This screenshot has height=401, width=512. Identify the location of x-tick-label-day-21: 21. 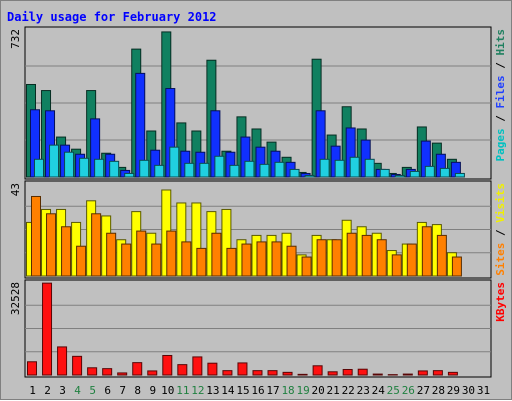
(333, 390).